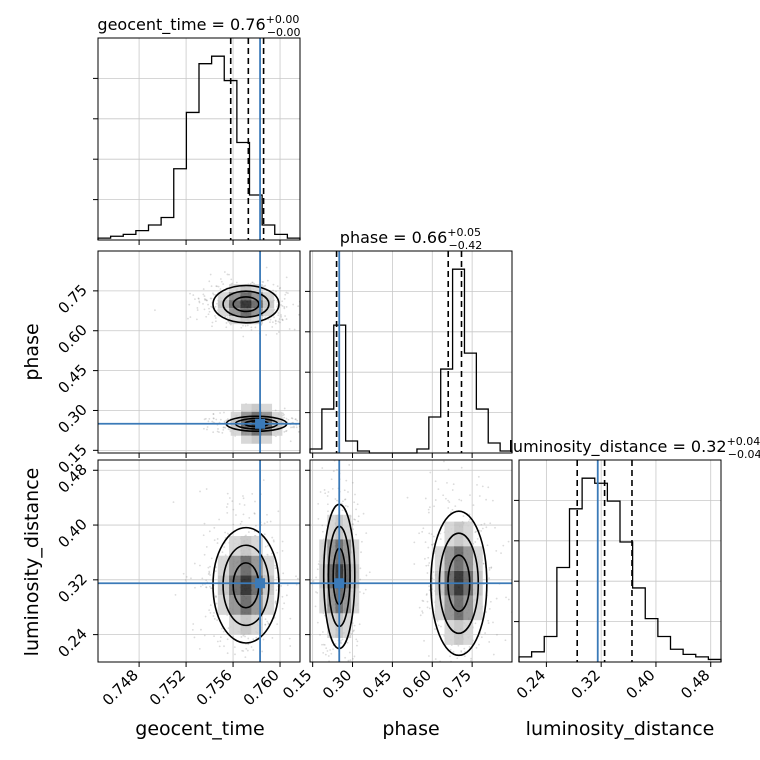  I want to click on histogram-geocent_time, so click(199, 147).